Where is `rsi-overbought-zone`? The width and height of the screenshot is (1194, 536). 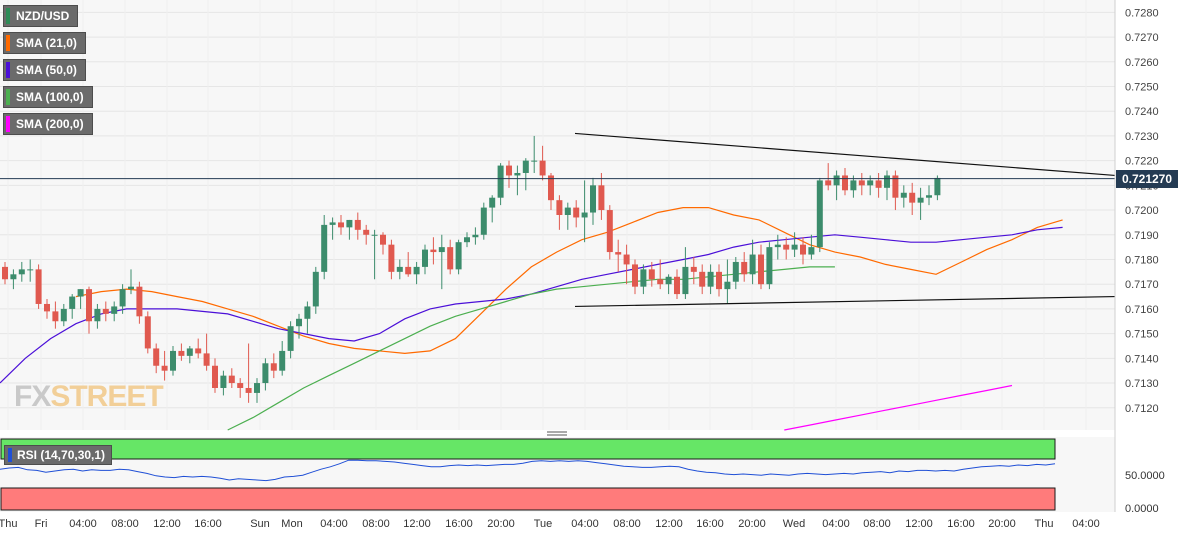
rsi-overbought-zone is located at coordinates (528, 449).